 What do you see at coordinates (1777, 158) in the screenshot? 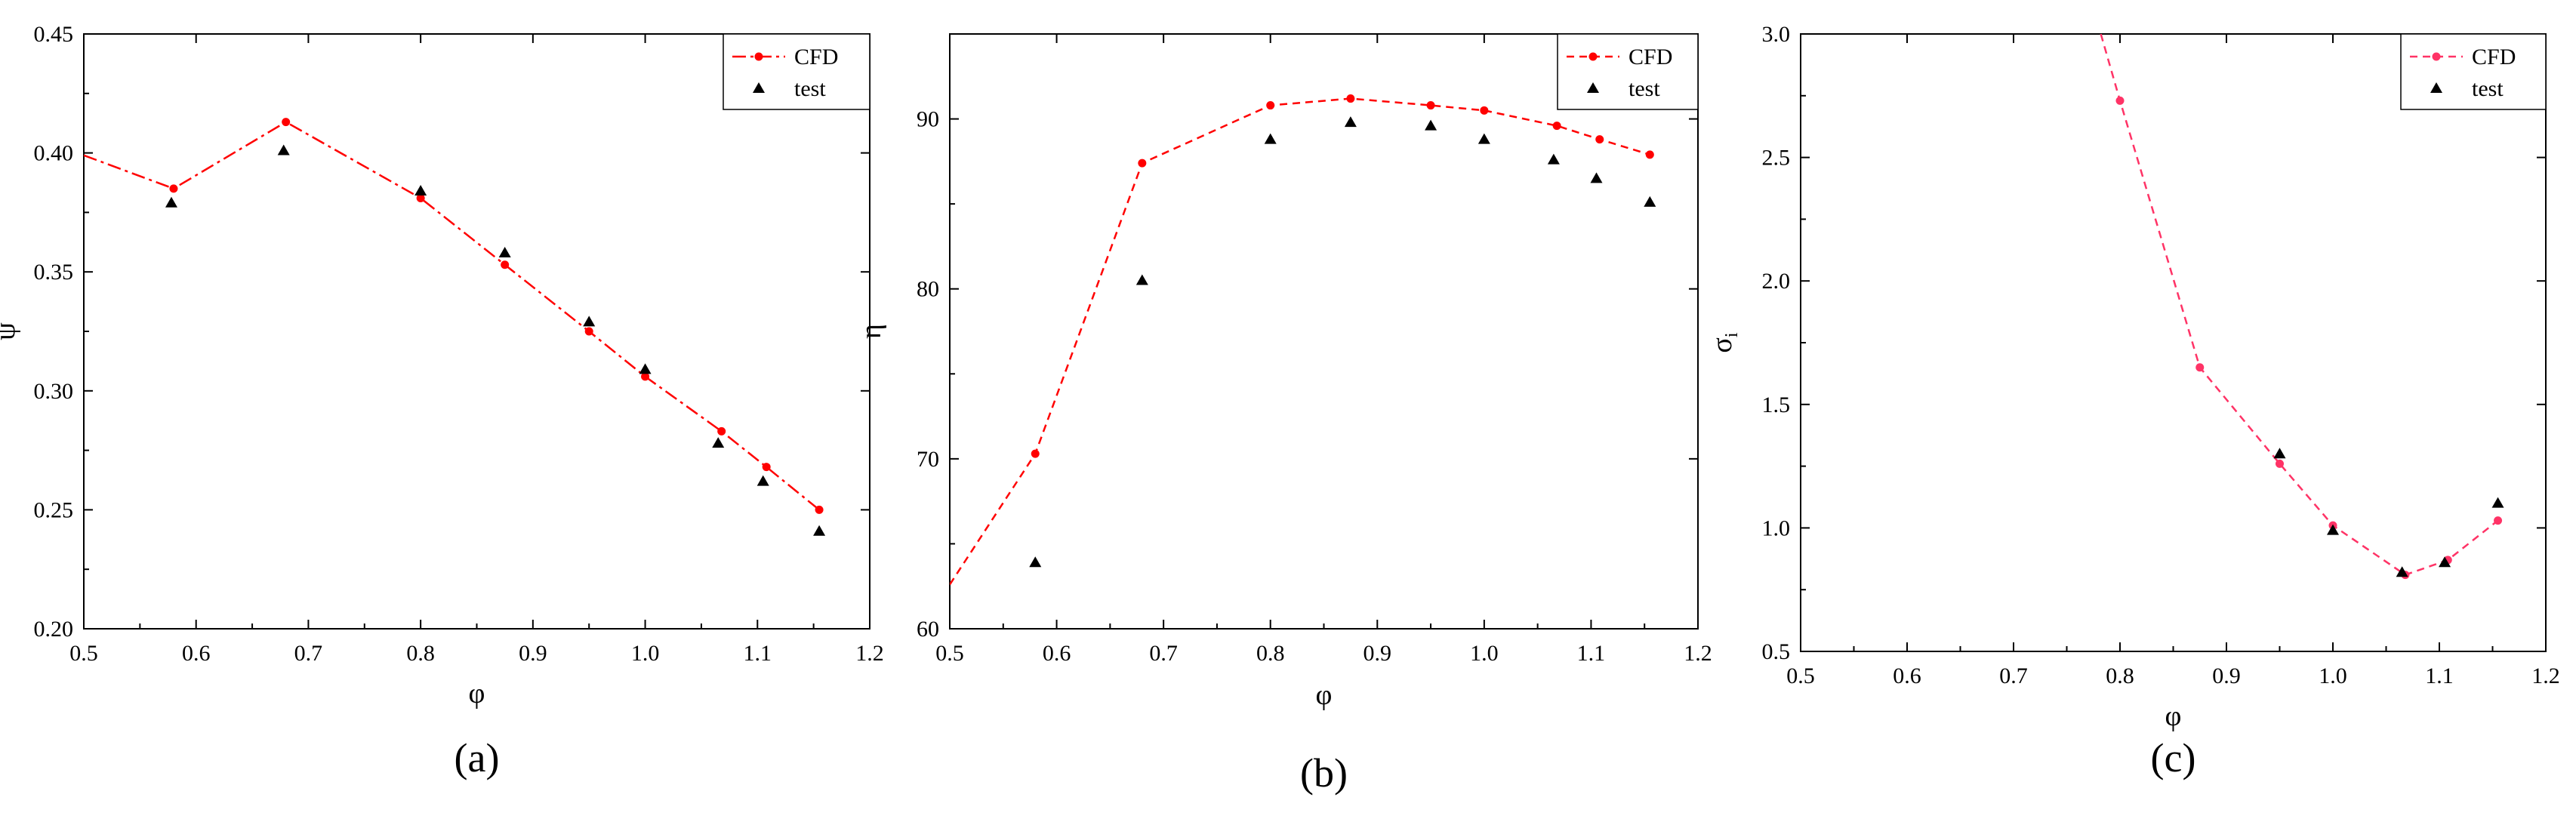
I see `y-tick-label: 2.5` at bounding box center [1777, 158].